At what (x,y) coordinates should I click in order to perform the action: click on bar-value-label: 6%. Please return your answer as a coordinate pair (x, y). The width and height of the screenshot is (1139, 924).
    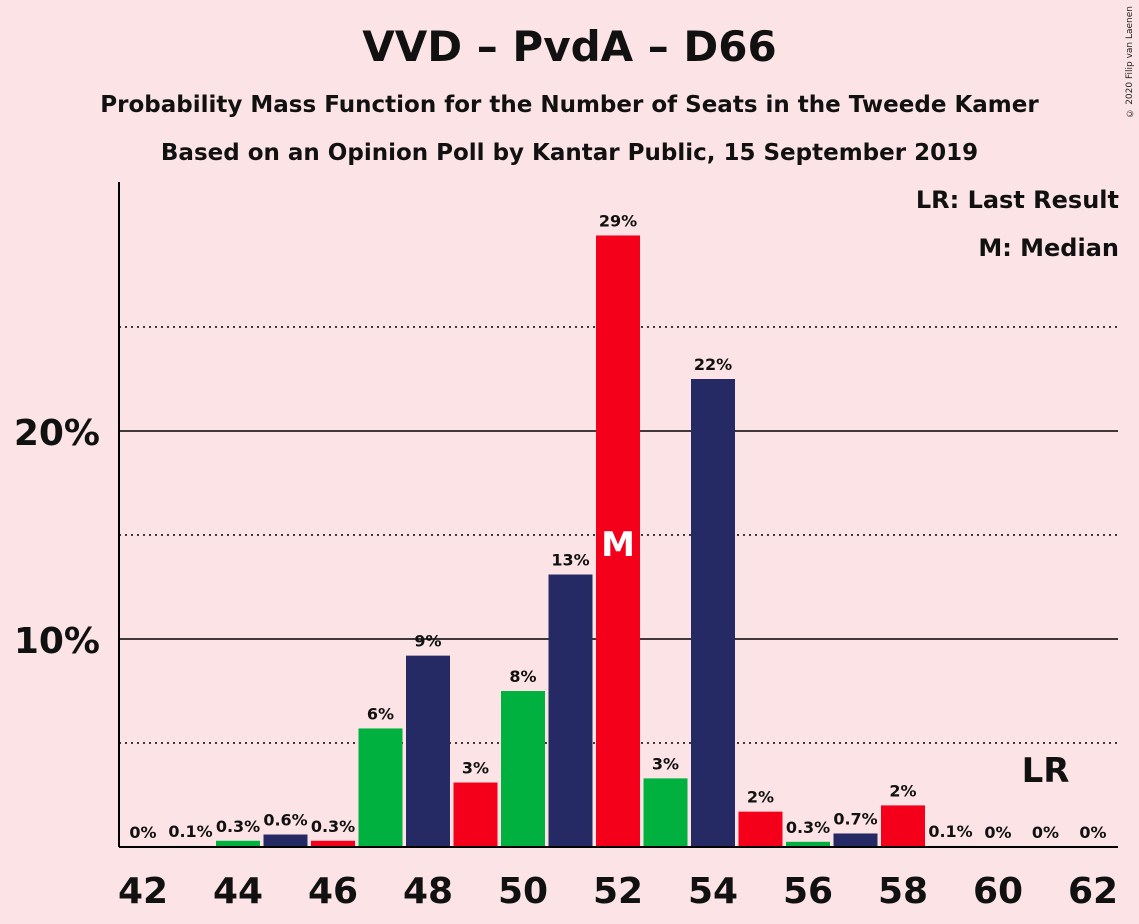
    Looking at the image, I should click on (380, 713).